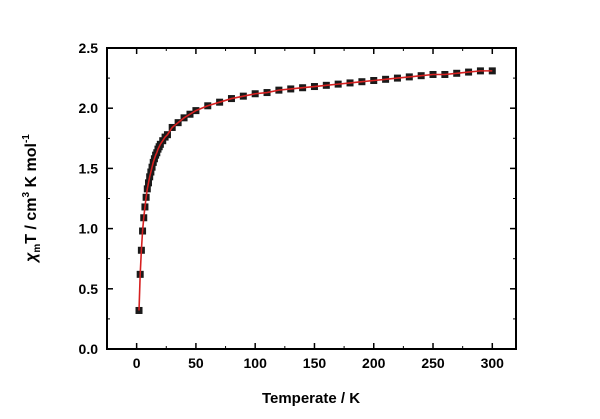 This screenshot has width=600, height=419. I want to click on y-axis-label-sup3: 3, so click(26, 194).